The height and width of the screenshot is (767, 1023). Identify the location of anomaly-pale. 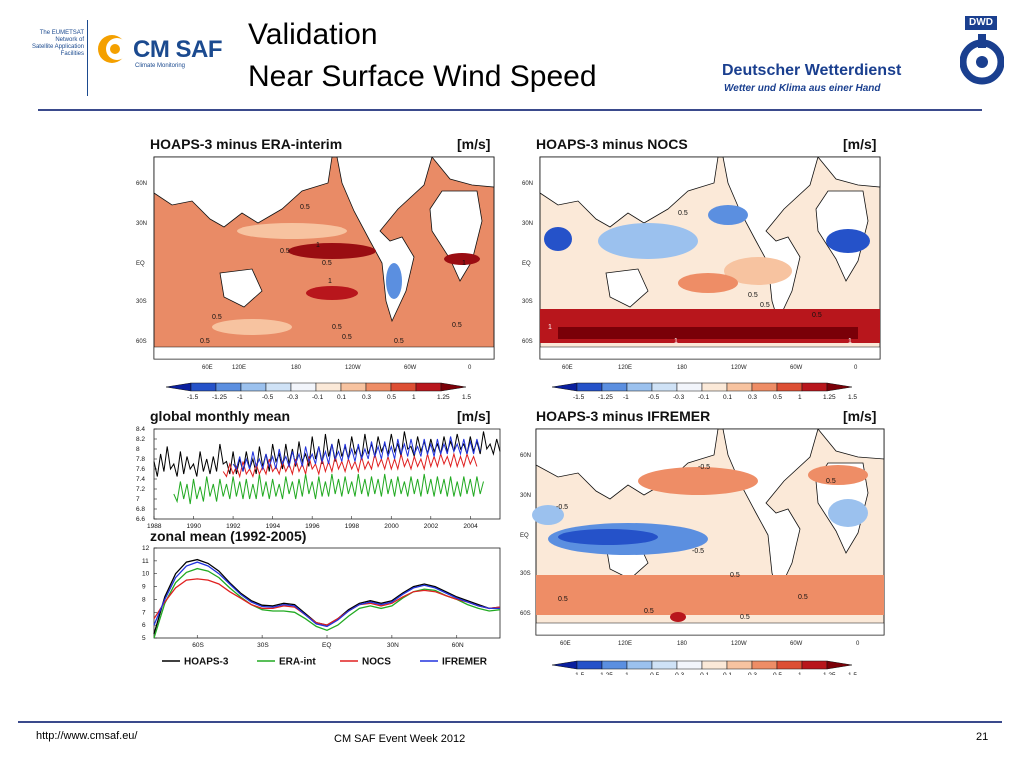
(292, 231).